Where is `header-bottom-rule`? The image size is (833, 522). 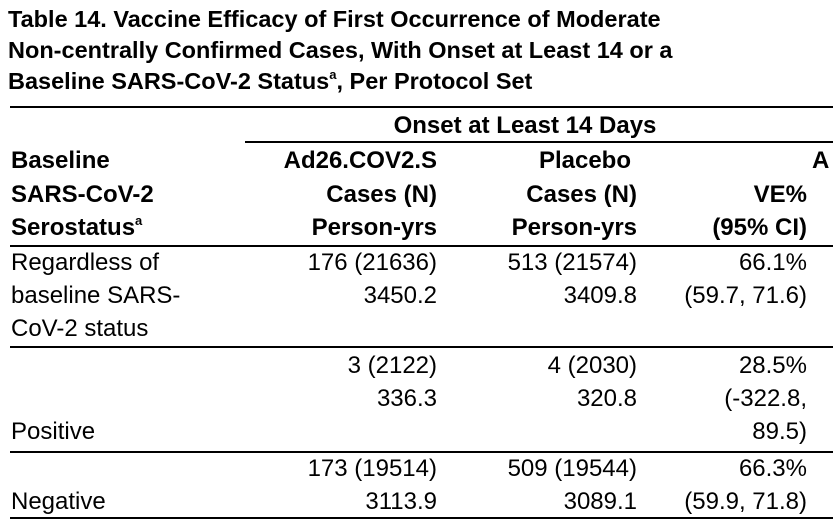
header-bottom-rule is located at coordinates (421, 246).